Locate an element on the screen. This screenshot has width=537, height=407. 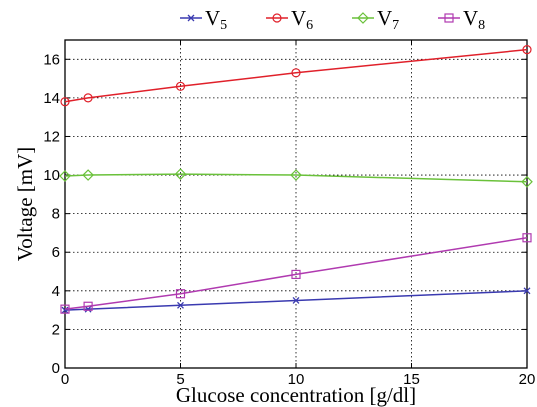
legend-label: V7 is located at coordinates (388, 19).